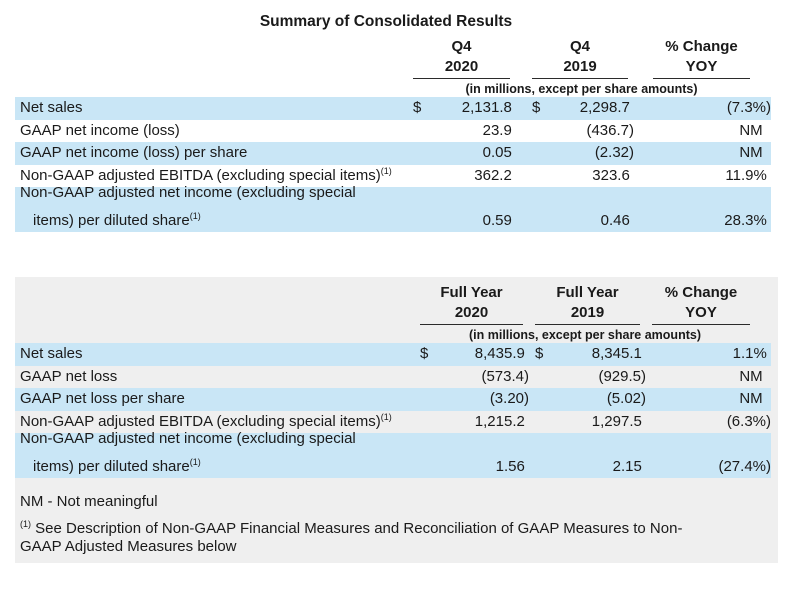 This screenshot has height=596, width=800. Describe the element at coordinates (579, 46) in the screenshot. I see `column-header-line1: Q4` at that location.